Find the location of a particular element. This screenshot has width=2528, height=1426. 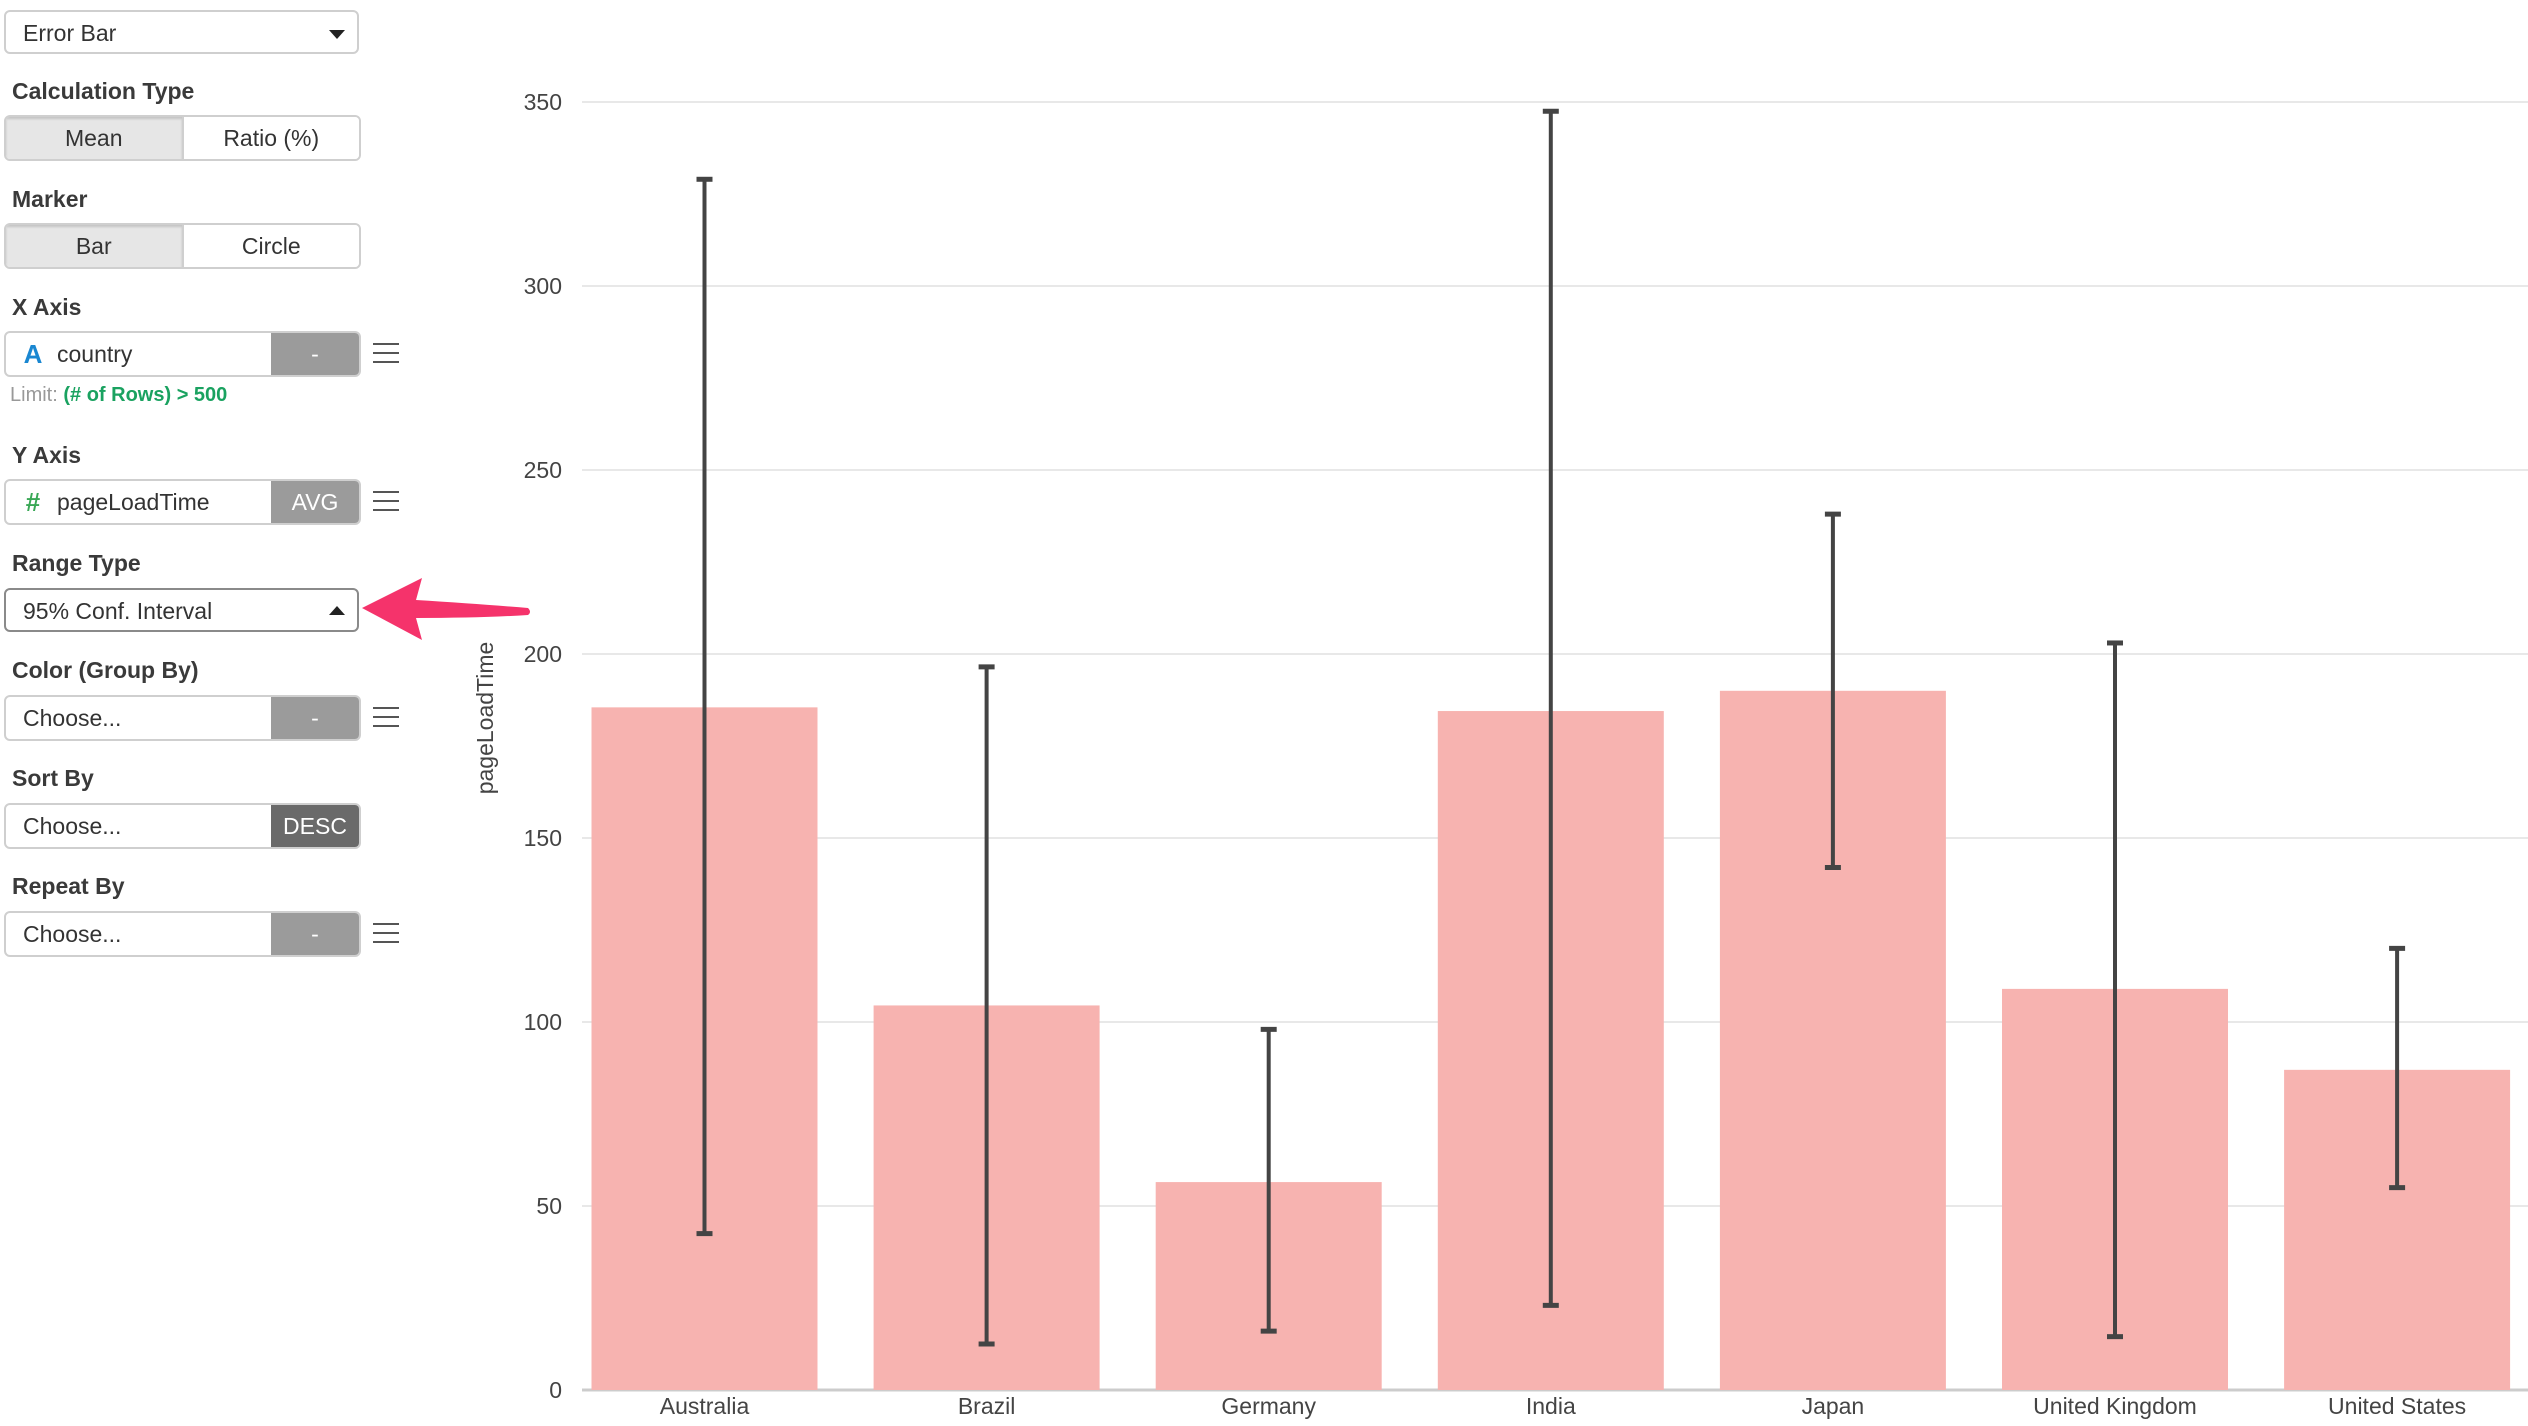

limit-prefix: Limit: is located at coordinates (34, 395).